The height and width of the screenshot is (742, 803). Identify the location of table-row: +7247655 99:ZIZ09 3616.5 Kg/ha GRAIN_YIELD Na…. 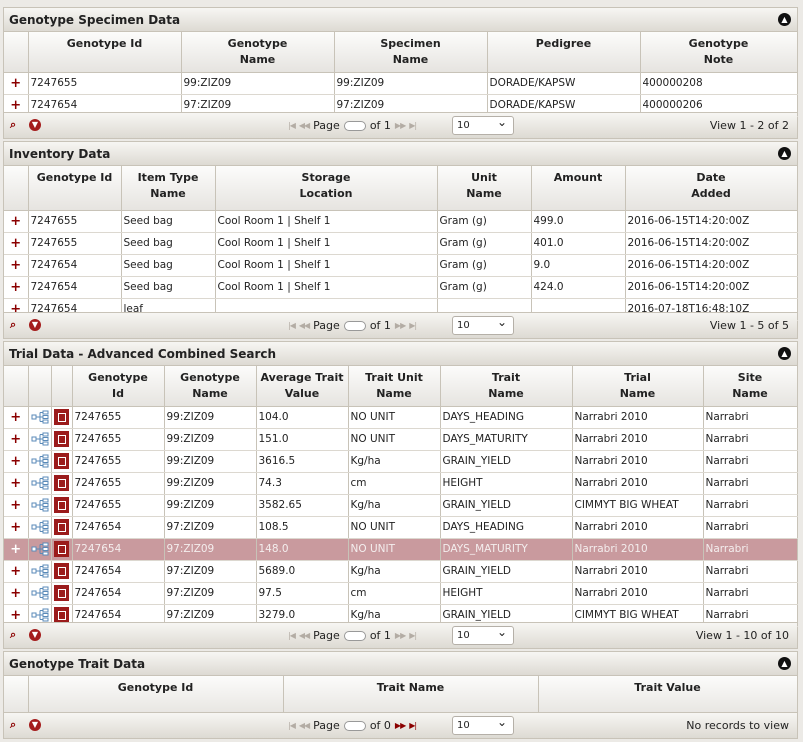
(401, 461).